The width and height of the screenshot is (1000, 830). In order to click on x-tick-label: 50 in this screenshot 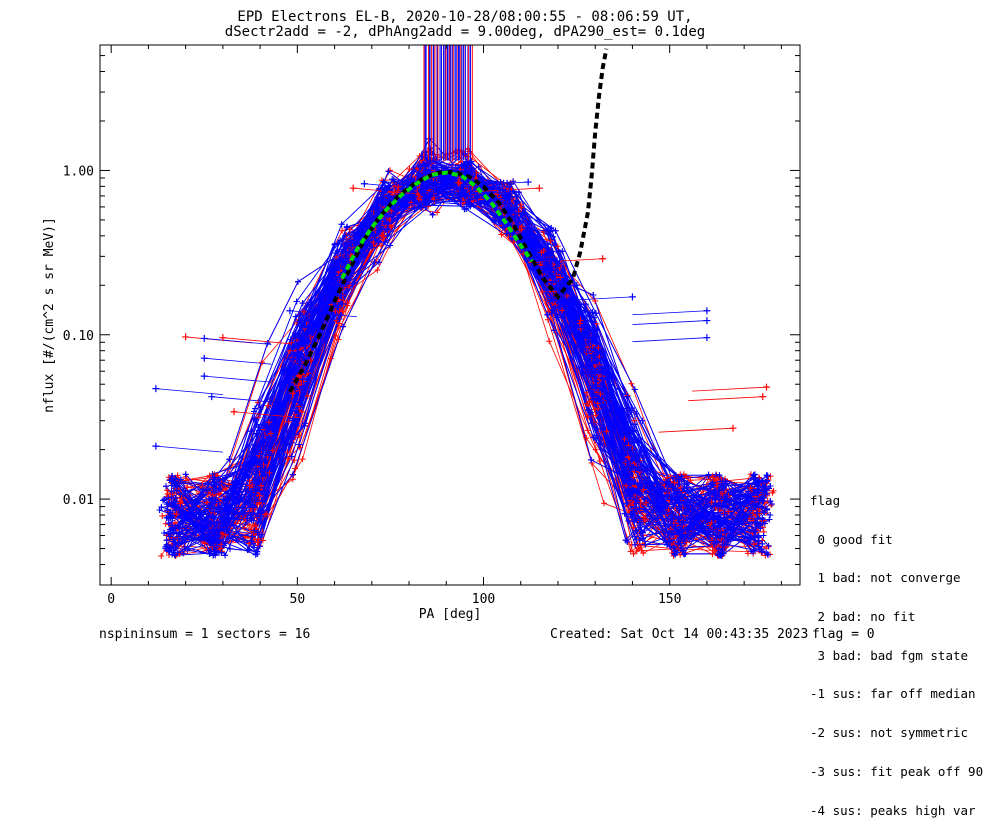, I will do `click(298, 599)`.